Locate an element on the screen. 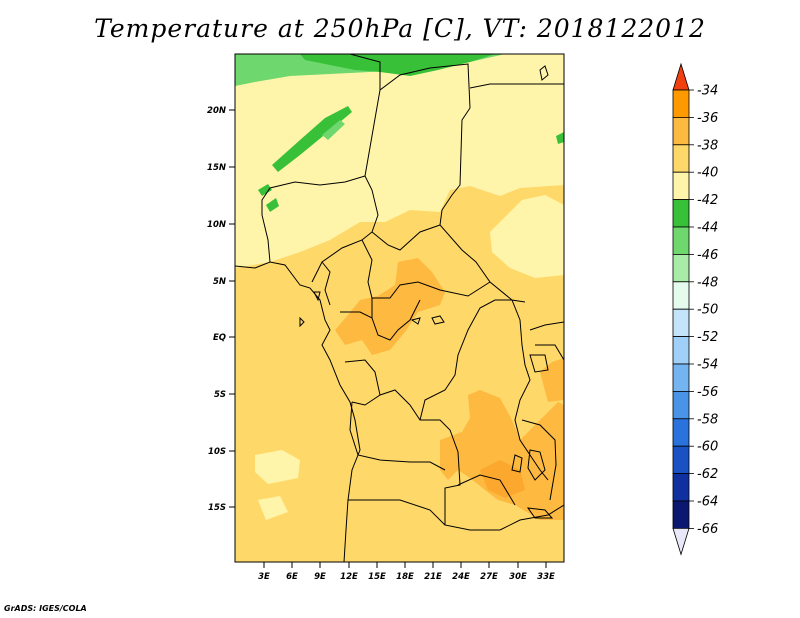 This screenshot has width=800, height=618. colorbar-label: -60 is located at coordinates (707, 447).